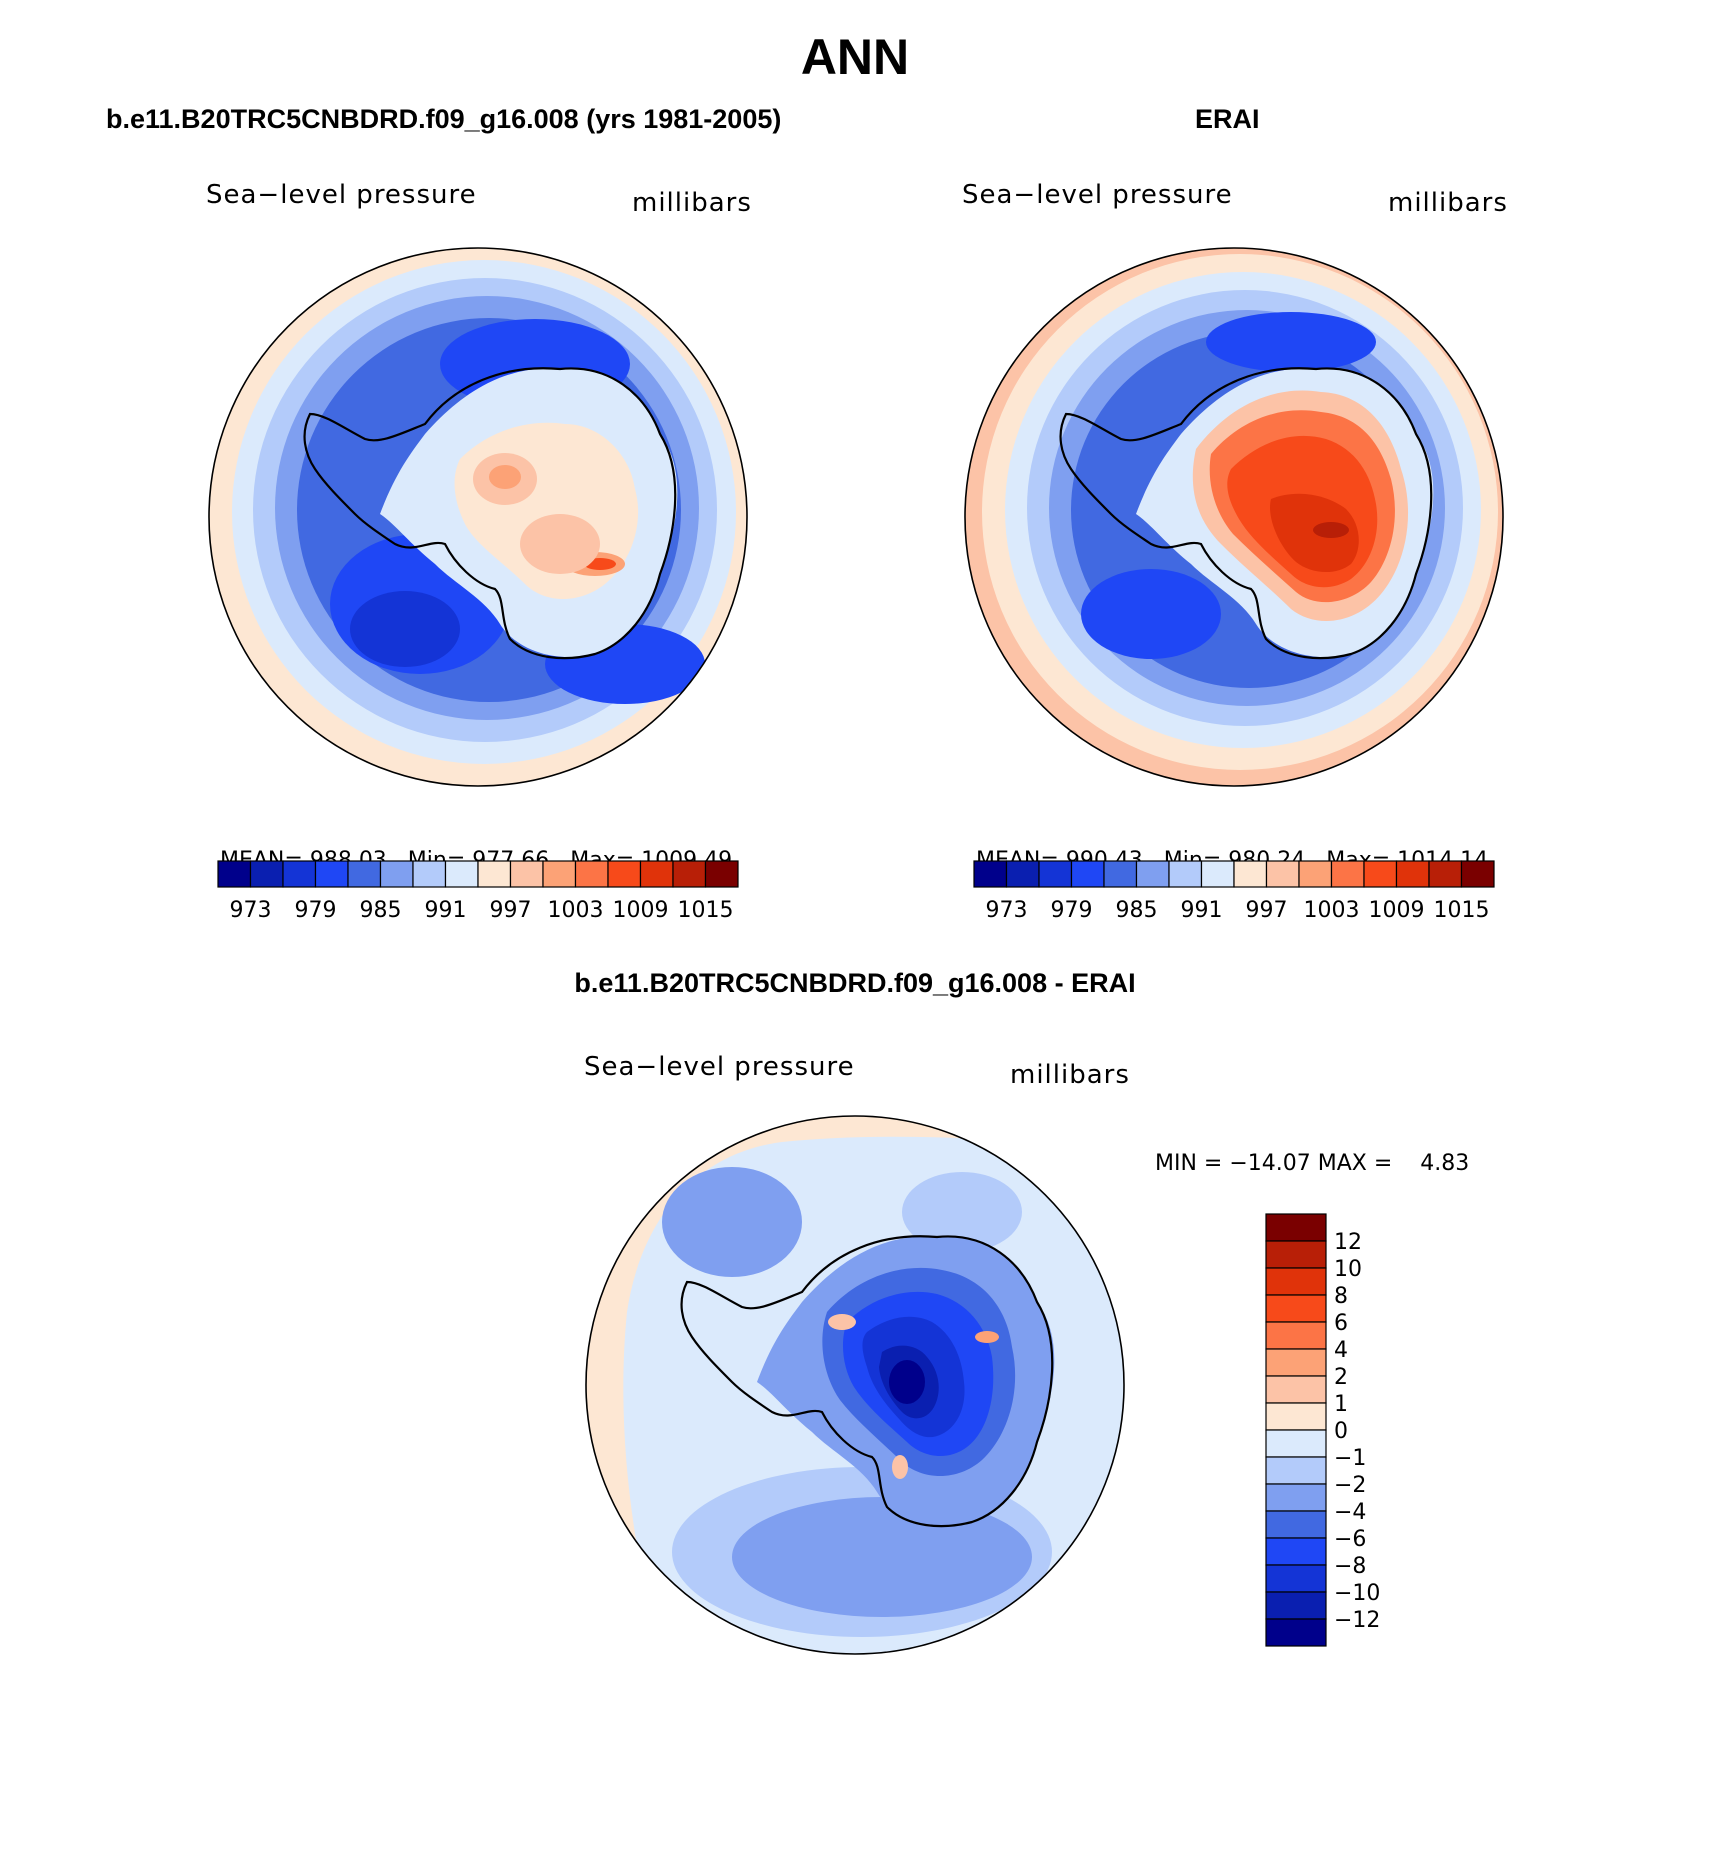 This screenshot has height=1861, width=1710. Describe the element at coordinates (251, 910) in the screenshot. I see `model-colorbar-tick-label: 973` at that location.